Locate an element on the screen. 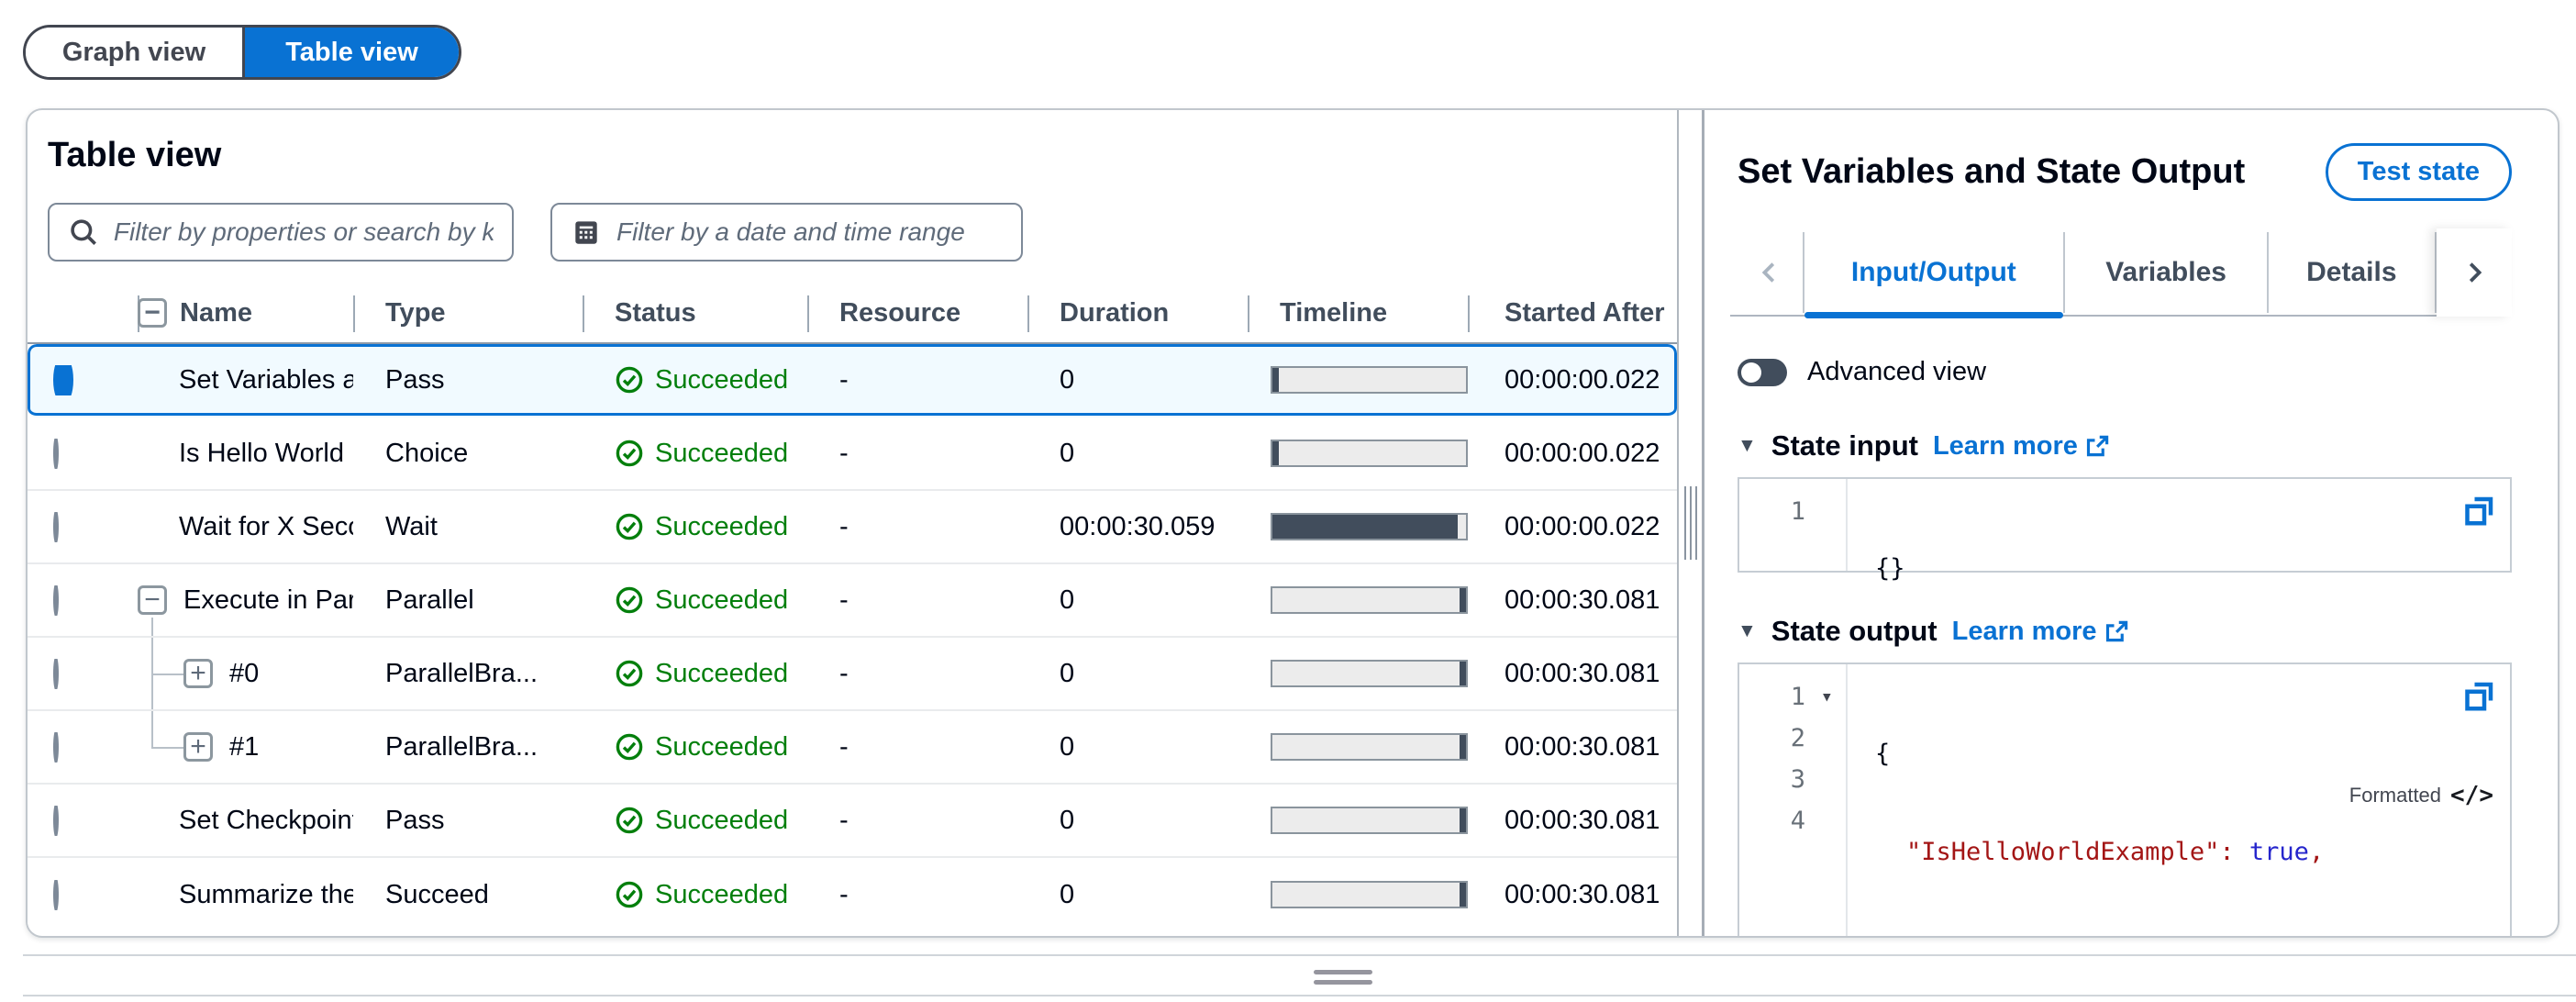 This screenshot has height=1002, width=2576. row-type: Pass is located at coordinates (415, 379).